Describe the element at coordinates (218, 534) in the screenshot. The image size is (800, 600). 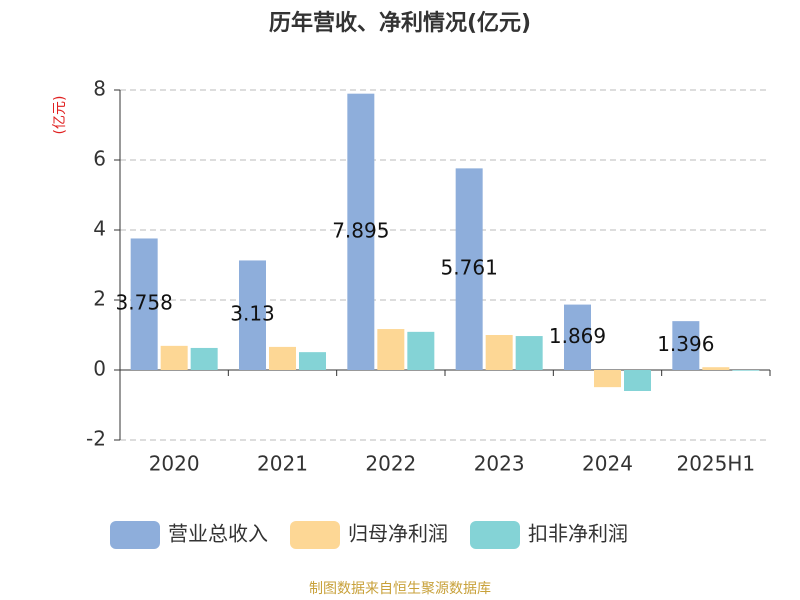
I see `legend-label: 营业总收入` at that location.